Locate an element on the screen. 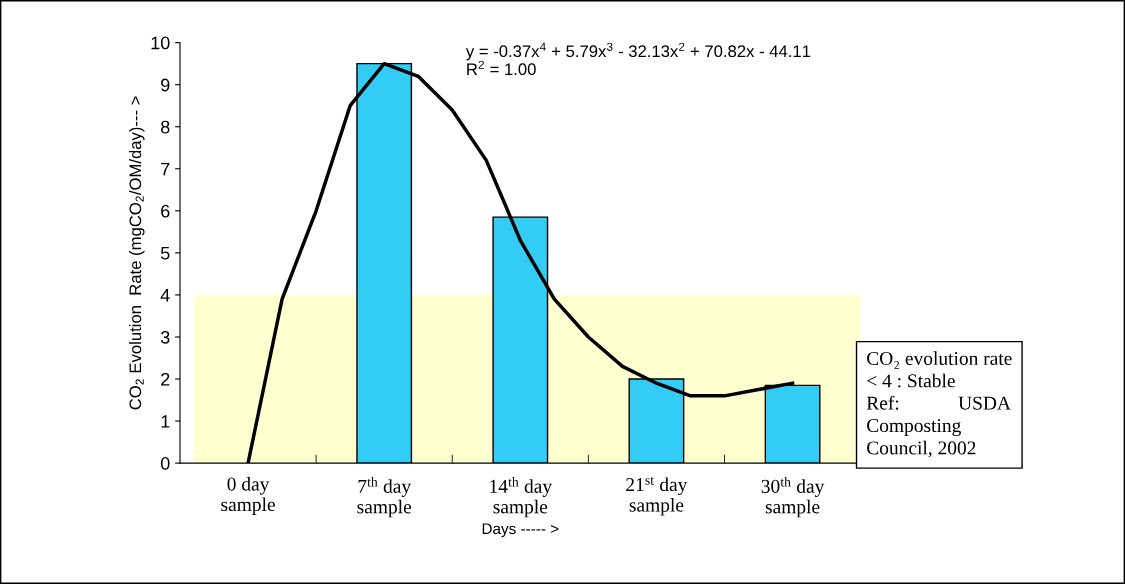 The image size is (1125, 584). y-tick-label: 10 is located at coordinates (160, 43).